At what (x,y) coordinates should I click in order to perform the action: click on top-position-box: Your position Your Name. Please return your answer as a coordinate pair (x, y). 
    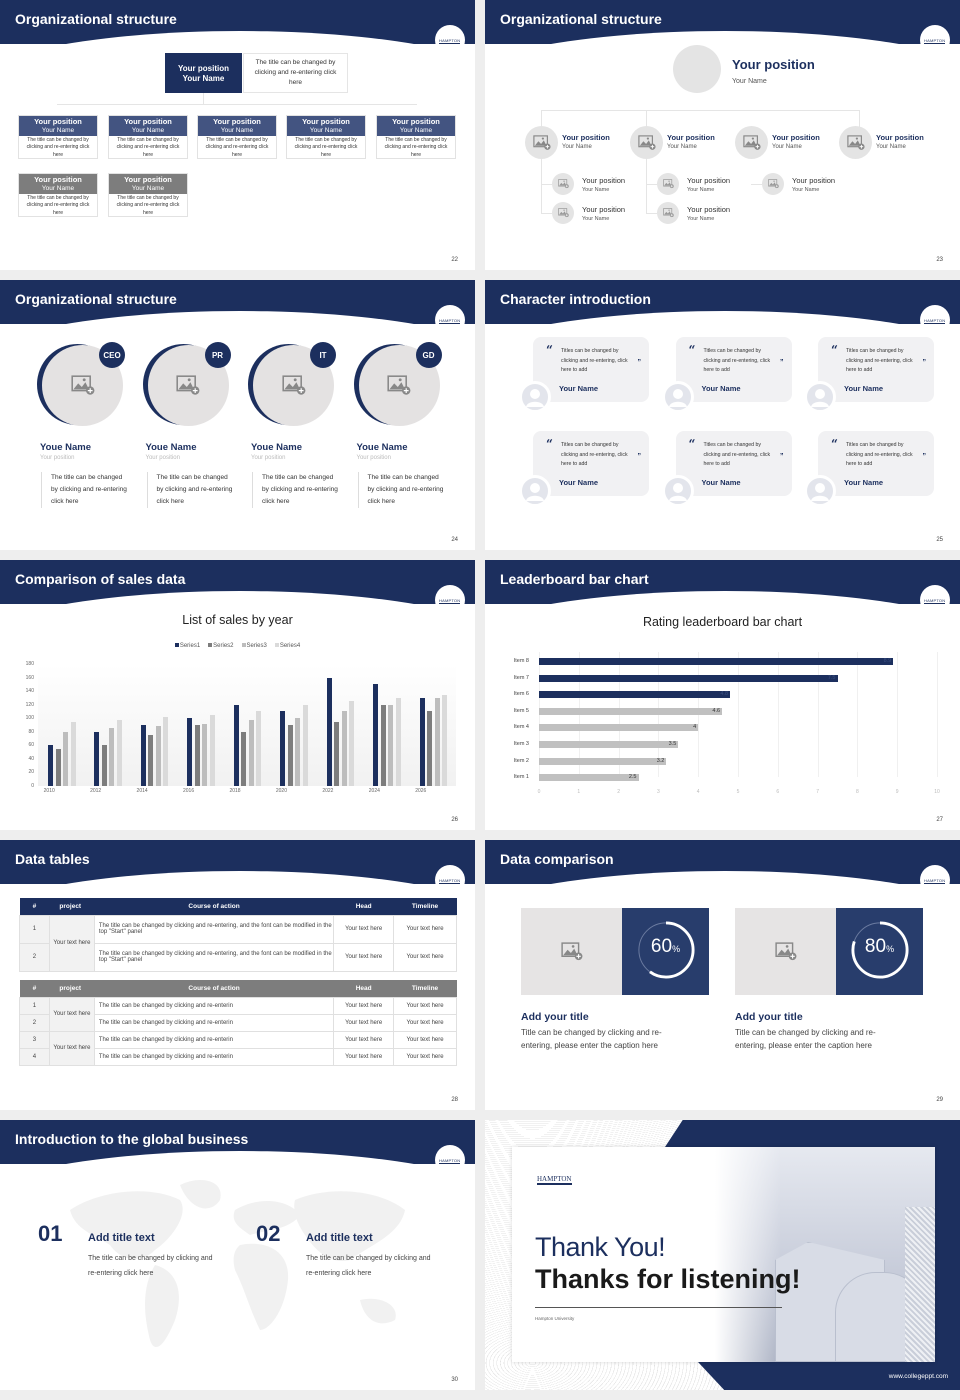
    Looking at the image, I should click on (203, 73).